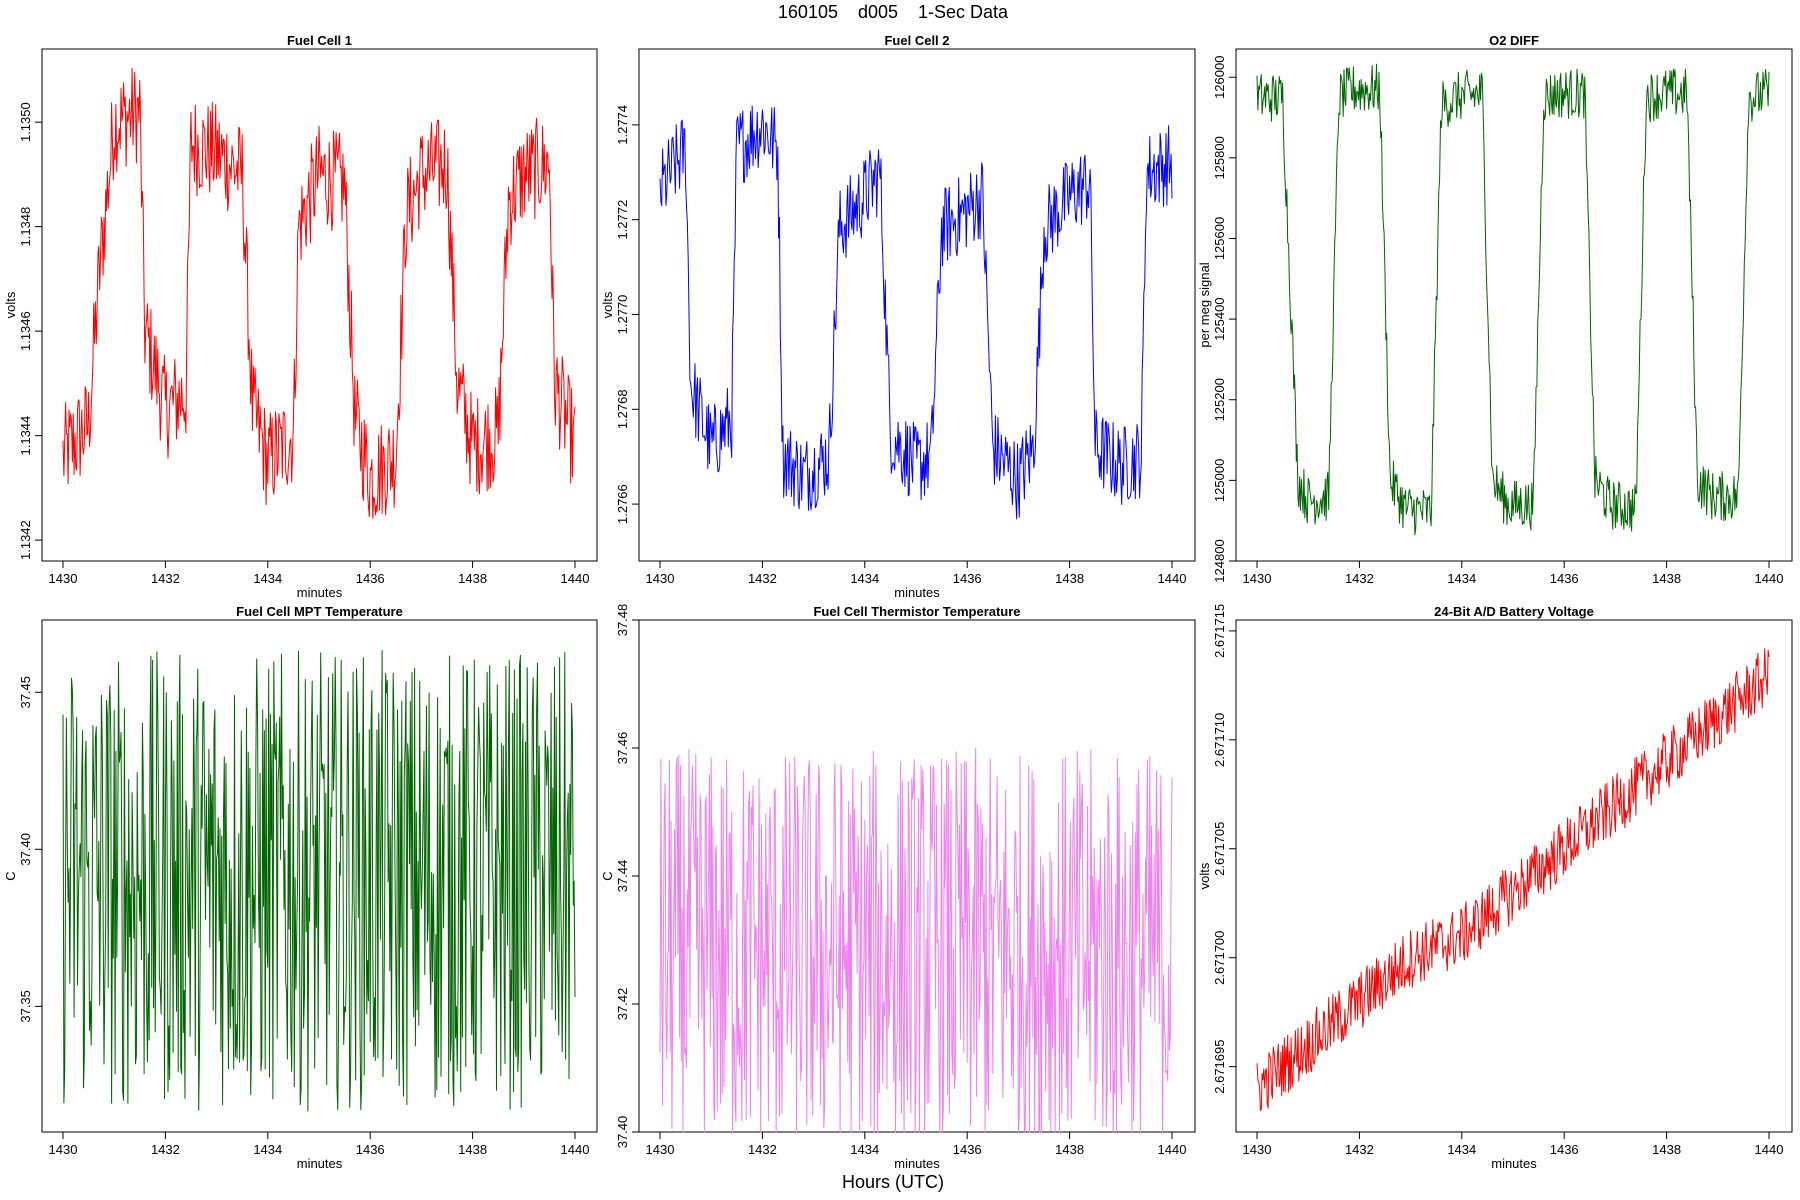 The image size is (1800, 1200). I want to click on y-tick-label: 1.1350, so click(25, 122).